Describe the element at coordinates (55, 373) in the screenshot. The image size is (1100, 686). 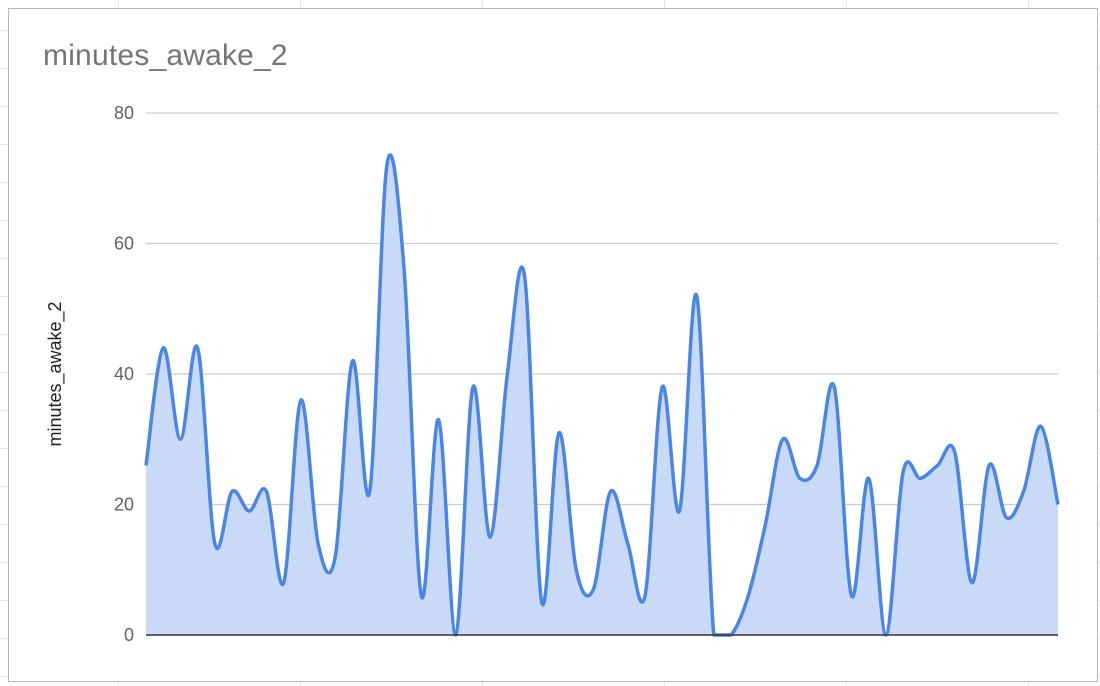
I see `y-axis-title: minutes_awake_2` at that location.